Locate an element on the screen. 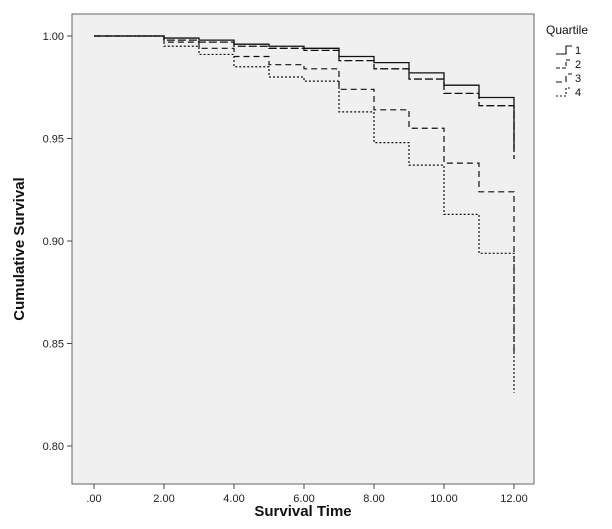  y-tick-label: 1.00 is located at coordinates (53, 37).